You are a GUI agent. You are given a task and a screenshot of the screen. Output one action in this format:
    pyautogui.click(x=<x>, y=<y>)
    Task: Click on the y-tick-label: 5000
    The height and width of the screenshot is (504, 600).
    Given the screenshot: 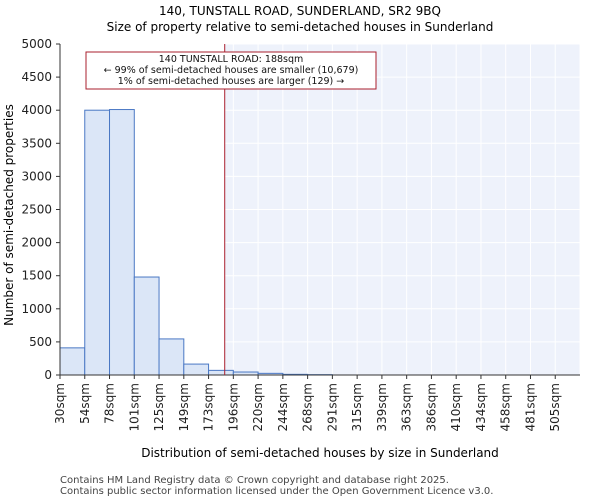 What is the action you would take?
    pyautogui.click(x=36, y=44)
    